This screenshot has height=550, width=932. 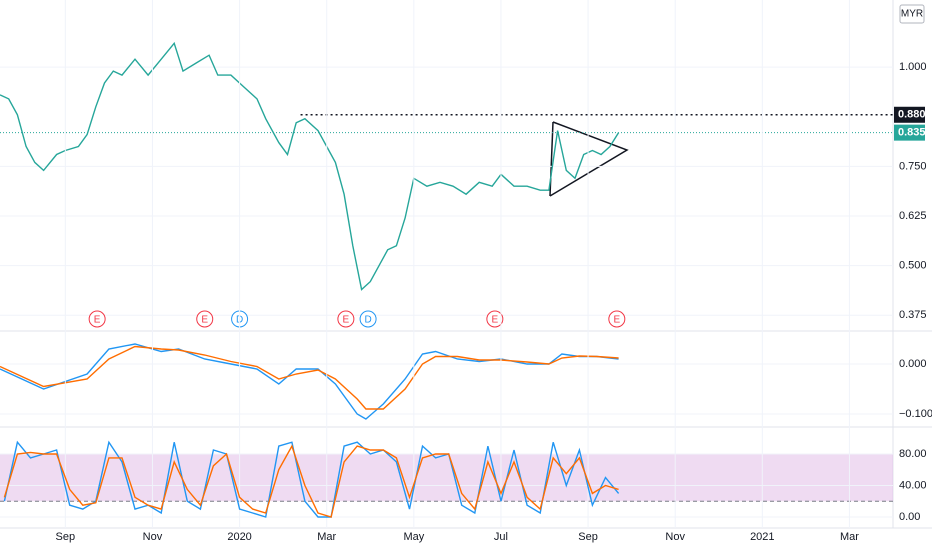 I want to click on stoch-band, so click(x=446, y=477).